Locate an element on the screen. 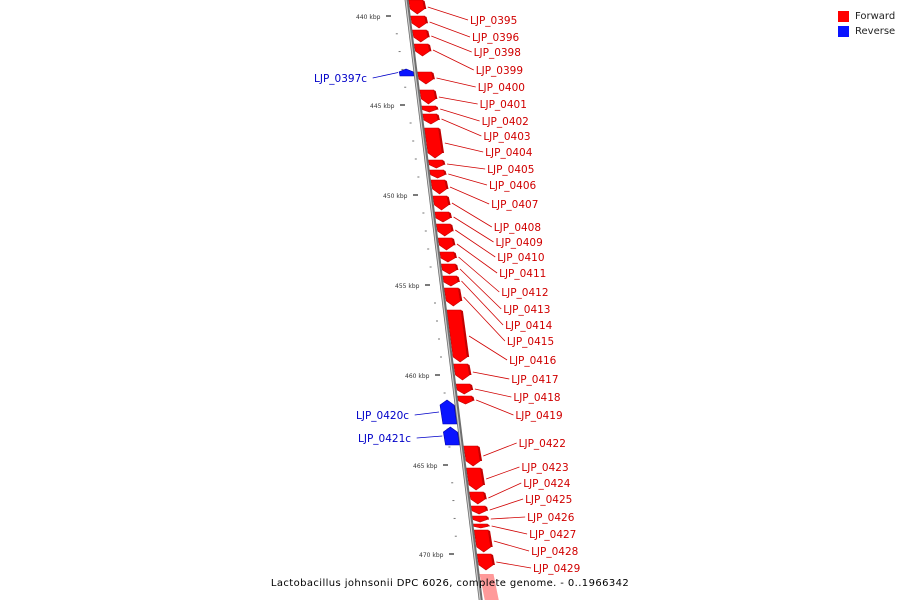 The width and height of the screenshot is (900, 600). gene-label: LJP_0409 is located at coordinates (519, 243).